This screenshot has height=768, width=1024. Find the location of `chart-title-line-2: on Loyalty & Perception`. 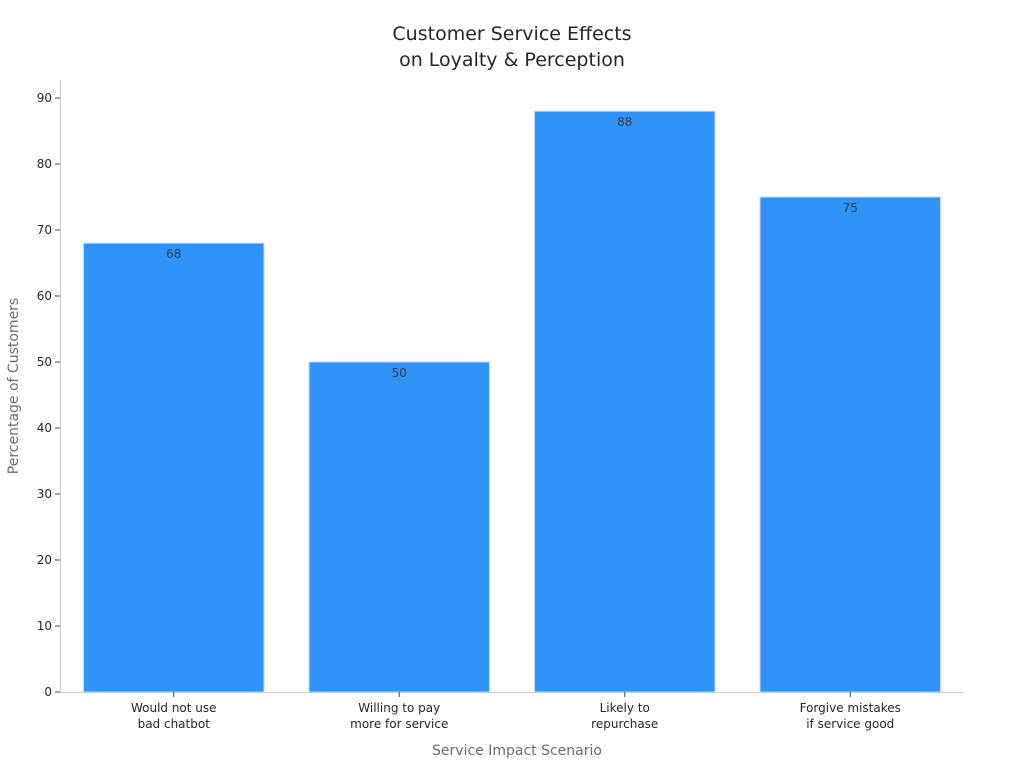

chart-title-line-2: on Loyalty & Perception is located at coordinates (512, 60).